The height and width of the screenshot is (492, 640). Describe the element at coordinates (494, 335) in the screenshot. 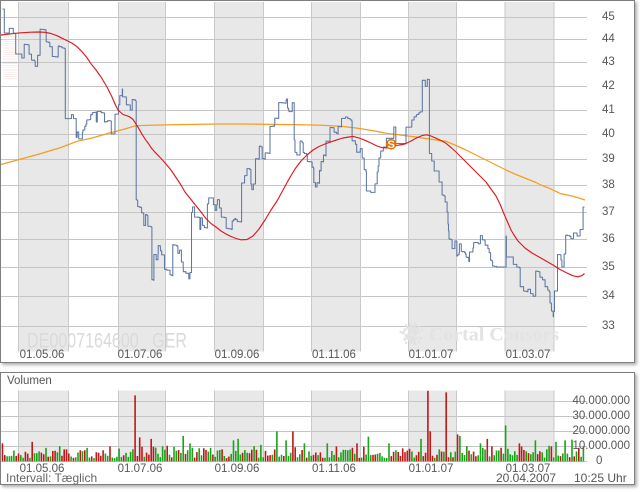

I see `svg-text: Cortal Consors` at that location.